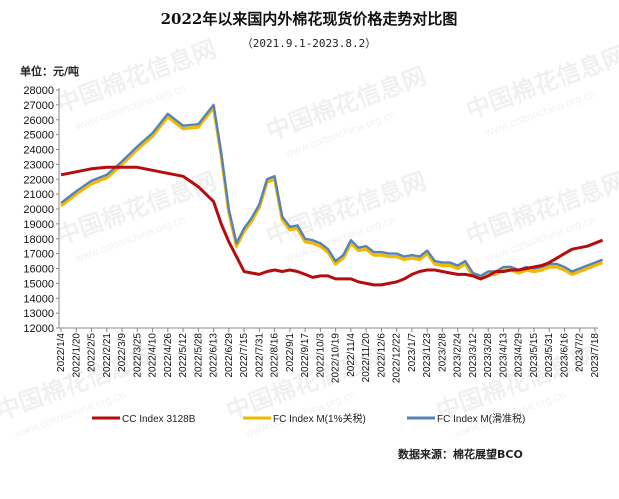 This screenshot has height=499, width=619. What do you see at coordinates (38, 329) in the screenshot?
I see `y-tick-label: 12000` at bounding box center [38, 329].